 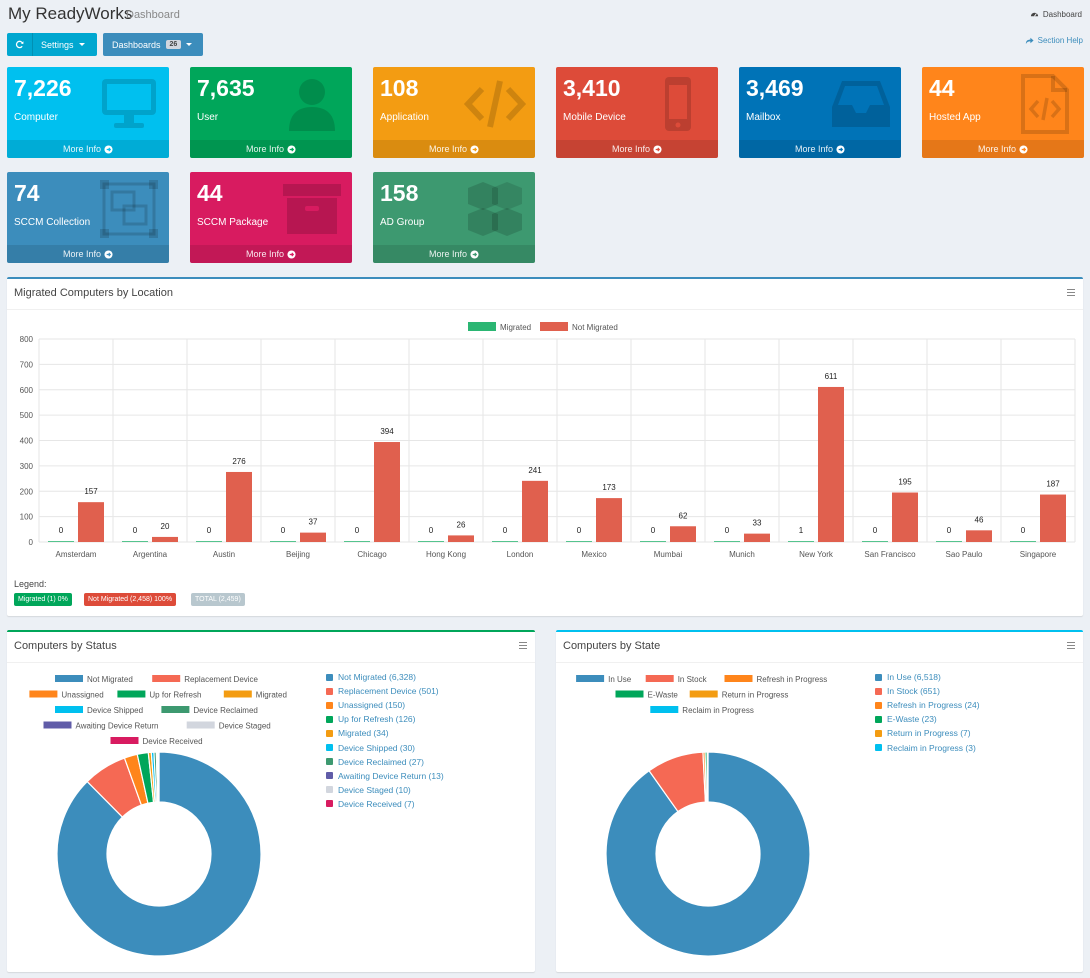 I want to click on tile-label: Mobile Device, so click(x=594, y=117).